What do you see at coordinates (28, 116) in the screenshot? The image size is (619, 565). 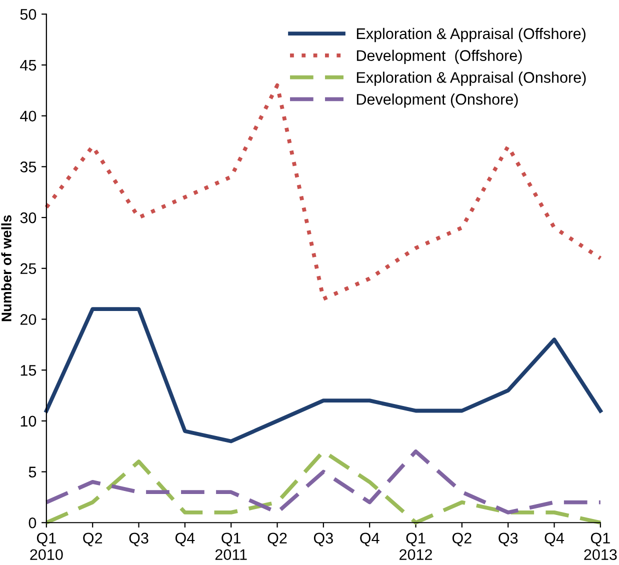 I see `y-tick-label: 40` at bounding box center [28, 116].